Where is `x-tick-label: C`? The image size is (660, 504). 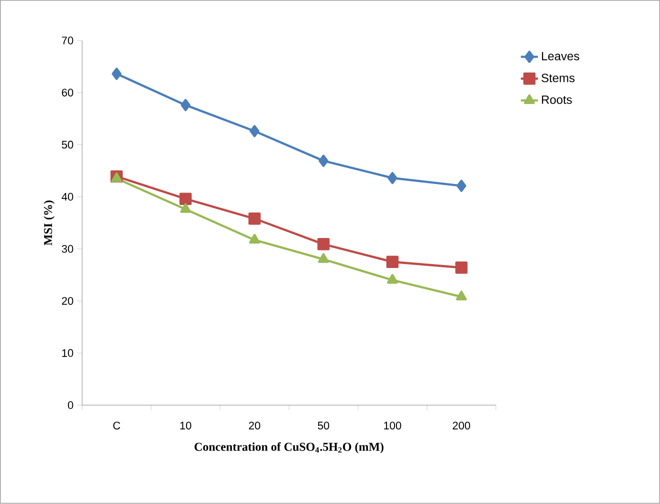 x-tick-label: C is located at coordinates (116, 426).